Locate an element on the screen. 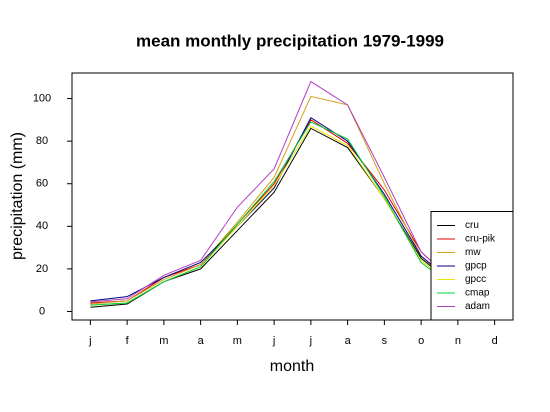 The image size is (550, 412). legend-label: mw is located at coordinates (473, 252).